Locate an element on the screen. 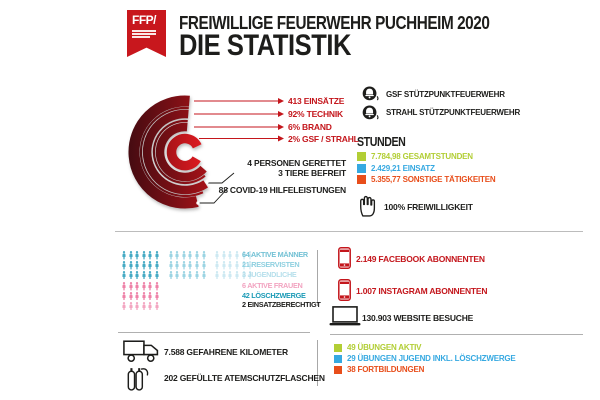 This screenshot has width=600, height=400. einsaetze-radial-chart is located at coordinates (206, 152).